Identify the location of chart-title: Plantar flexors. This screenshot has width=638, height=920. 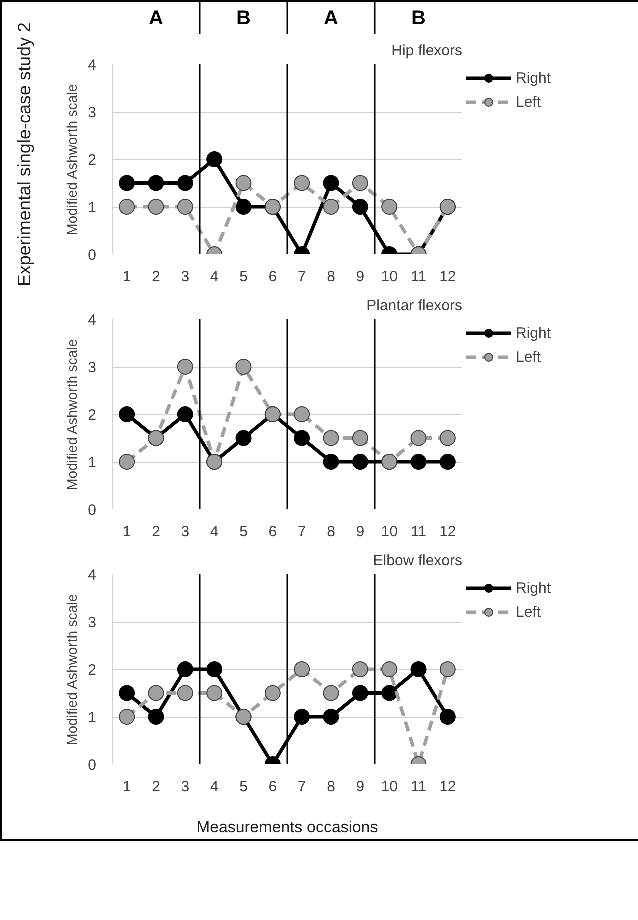
(414, 306).